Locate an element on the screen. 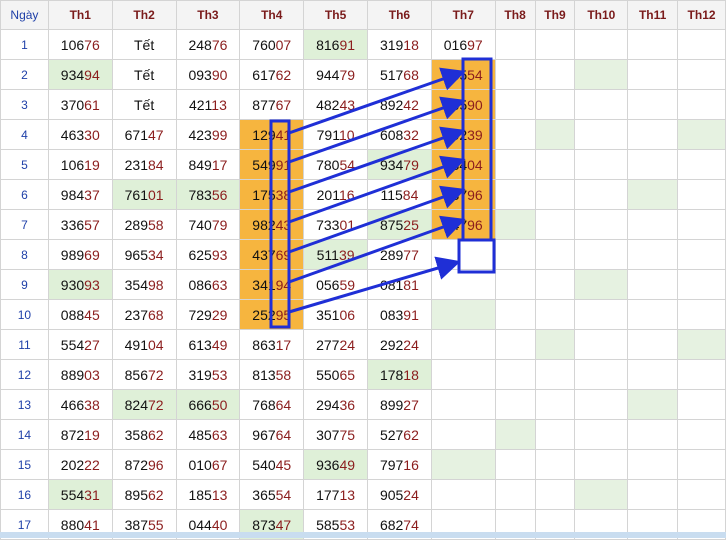 This screenshot has height=540, width=726. result-cell: 48243 is located at coordinates (335, 104).